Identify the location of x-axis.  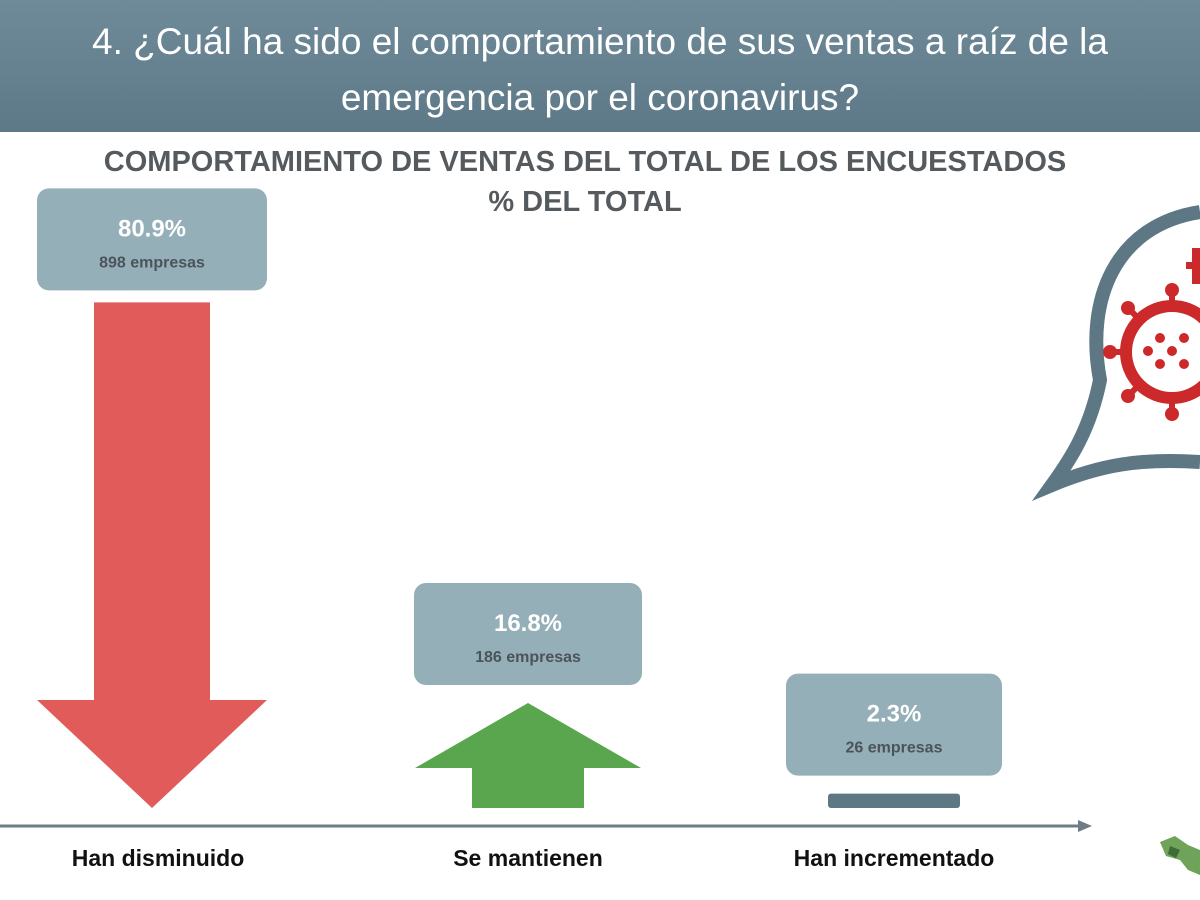
(546, 826).